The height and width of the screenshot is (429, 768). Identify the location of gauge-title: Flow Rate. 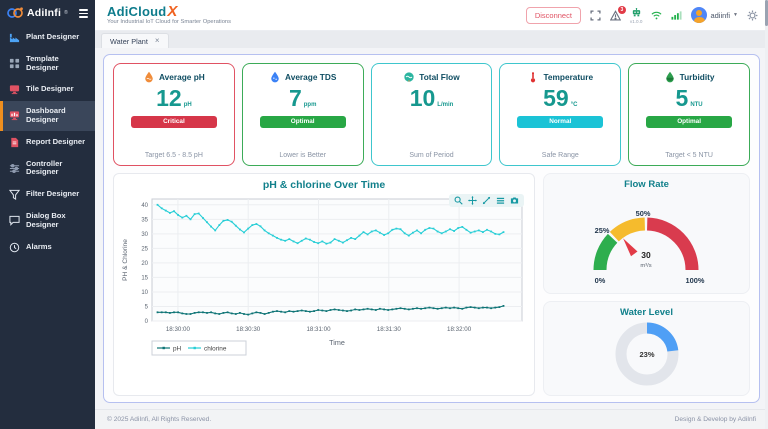
(646, 184).